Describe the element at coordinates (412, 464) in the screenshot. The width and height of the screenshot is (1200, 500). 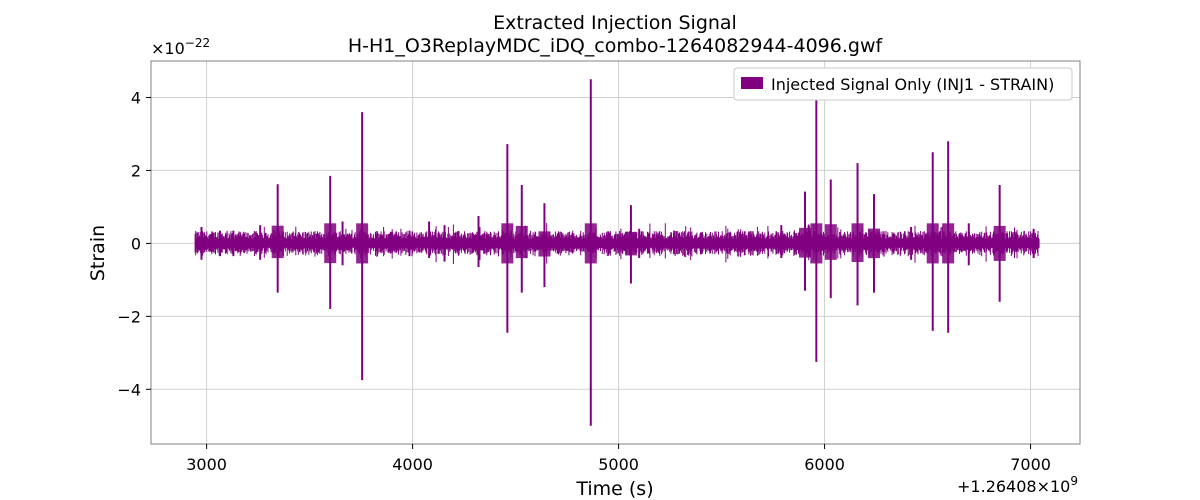
I see `x-tick-label: 4000` at that location.